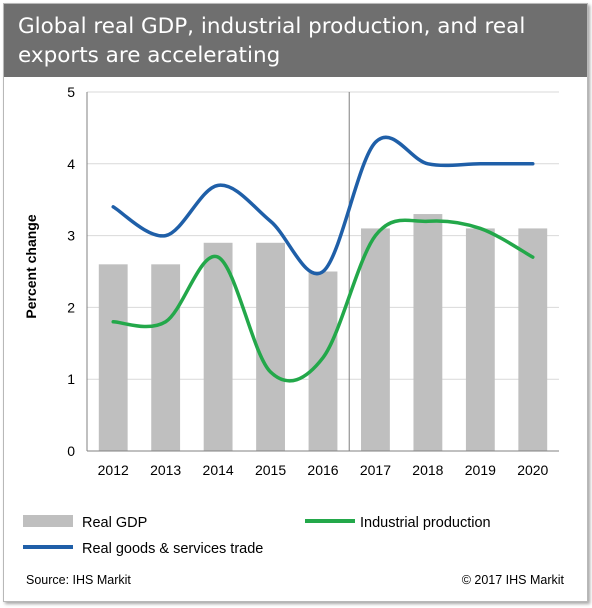 This screenshot has height=608, width=592. Describe the element at coordinates (270, 470) in the screenshot. I see `x-tick-label: 2015` at that location.